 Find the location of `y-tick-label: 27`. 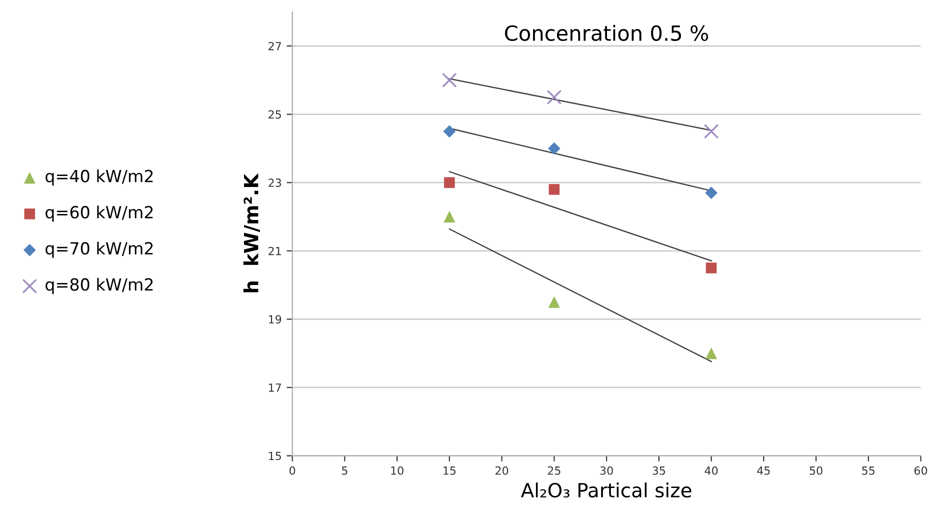

y-tick-label: 27 is located at coordinates (274, 46).